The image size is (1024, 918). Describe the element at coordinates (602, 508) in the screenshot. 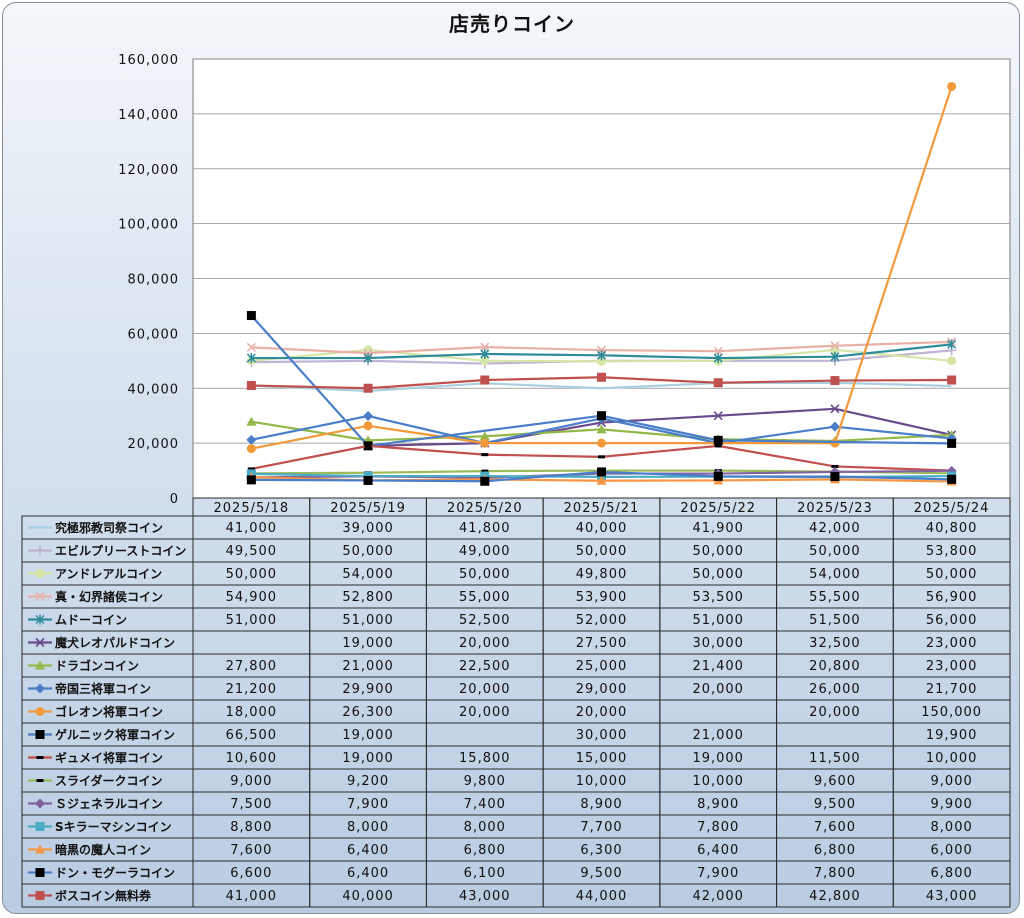

I see `x-category-label: 2025/5/21` at that location.